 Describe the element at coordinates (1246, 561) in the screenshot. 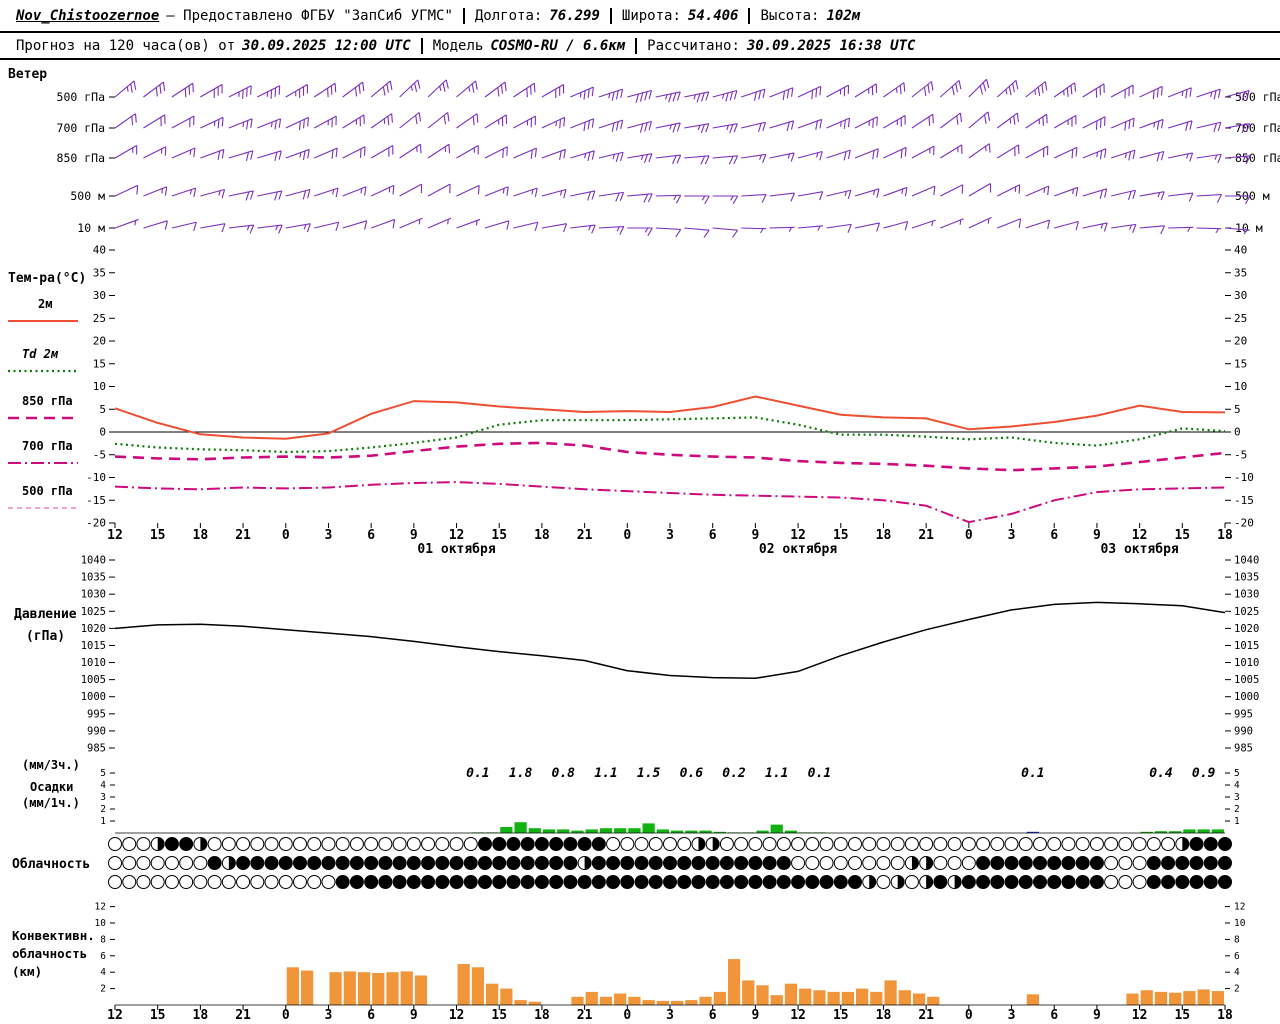

I see `svg-text: 1040` at that location.